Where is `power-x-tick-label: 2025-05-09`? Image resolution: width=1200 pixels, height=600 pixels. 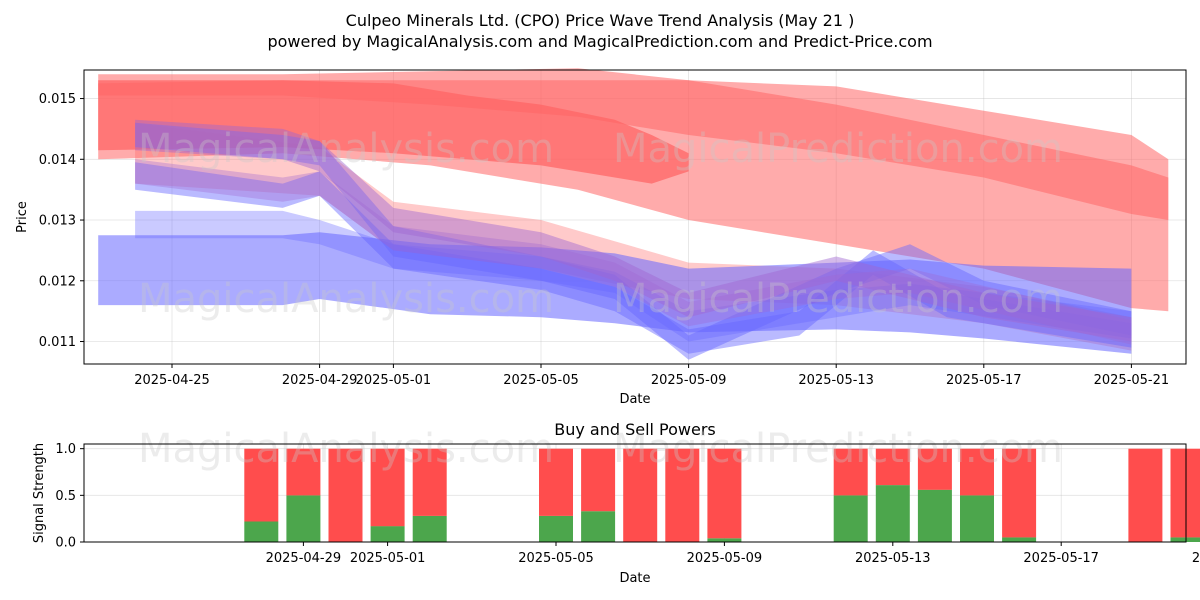 power-x-tick-label: 2025-05-09 is located at coordinates (725, 558).